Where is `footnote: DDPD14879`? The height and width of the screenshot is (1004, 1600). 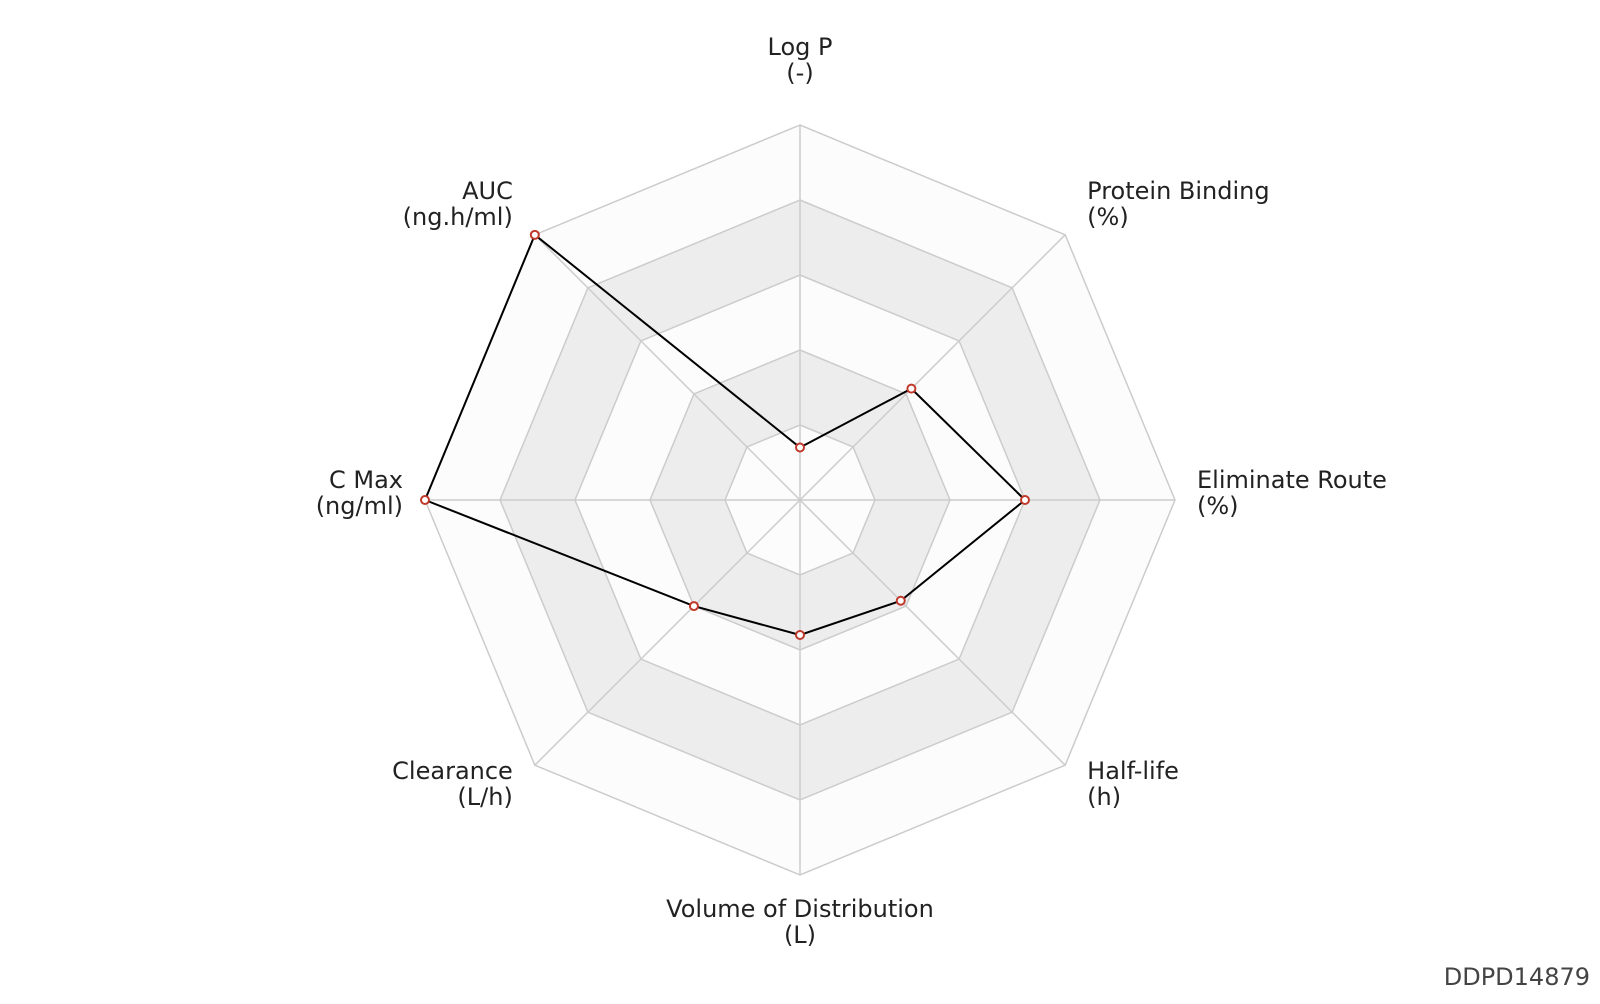
footnote: DDPD14879 is located at coordinates (1517, 977).